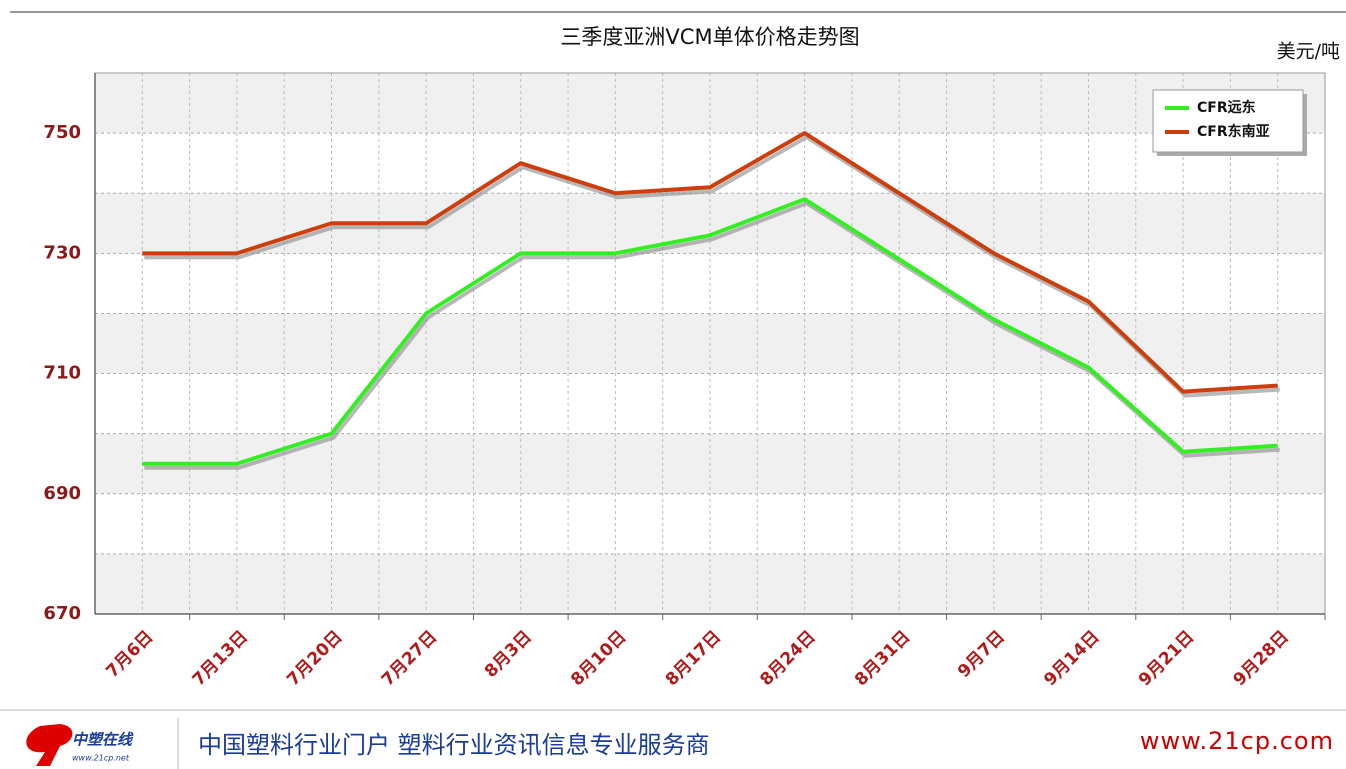  Describe the element at coordinates (49, 745) in the screenshot. I see `logo-icon` at that location.